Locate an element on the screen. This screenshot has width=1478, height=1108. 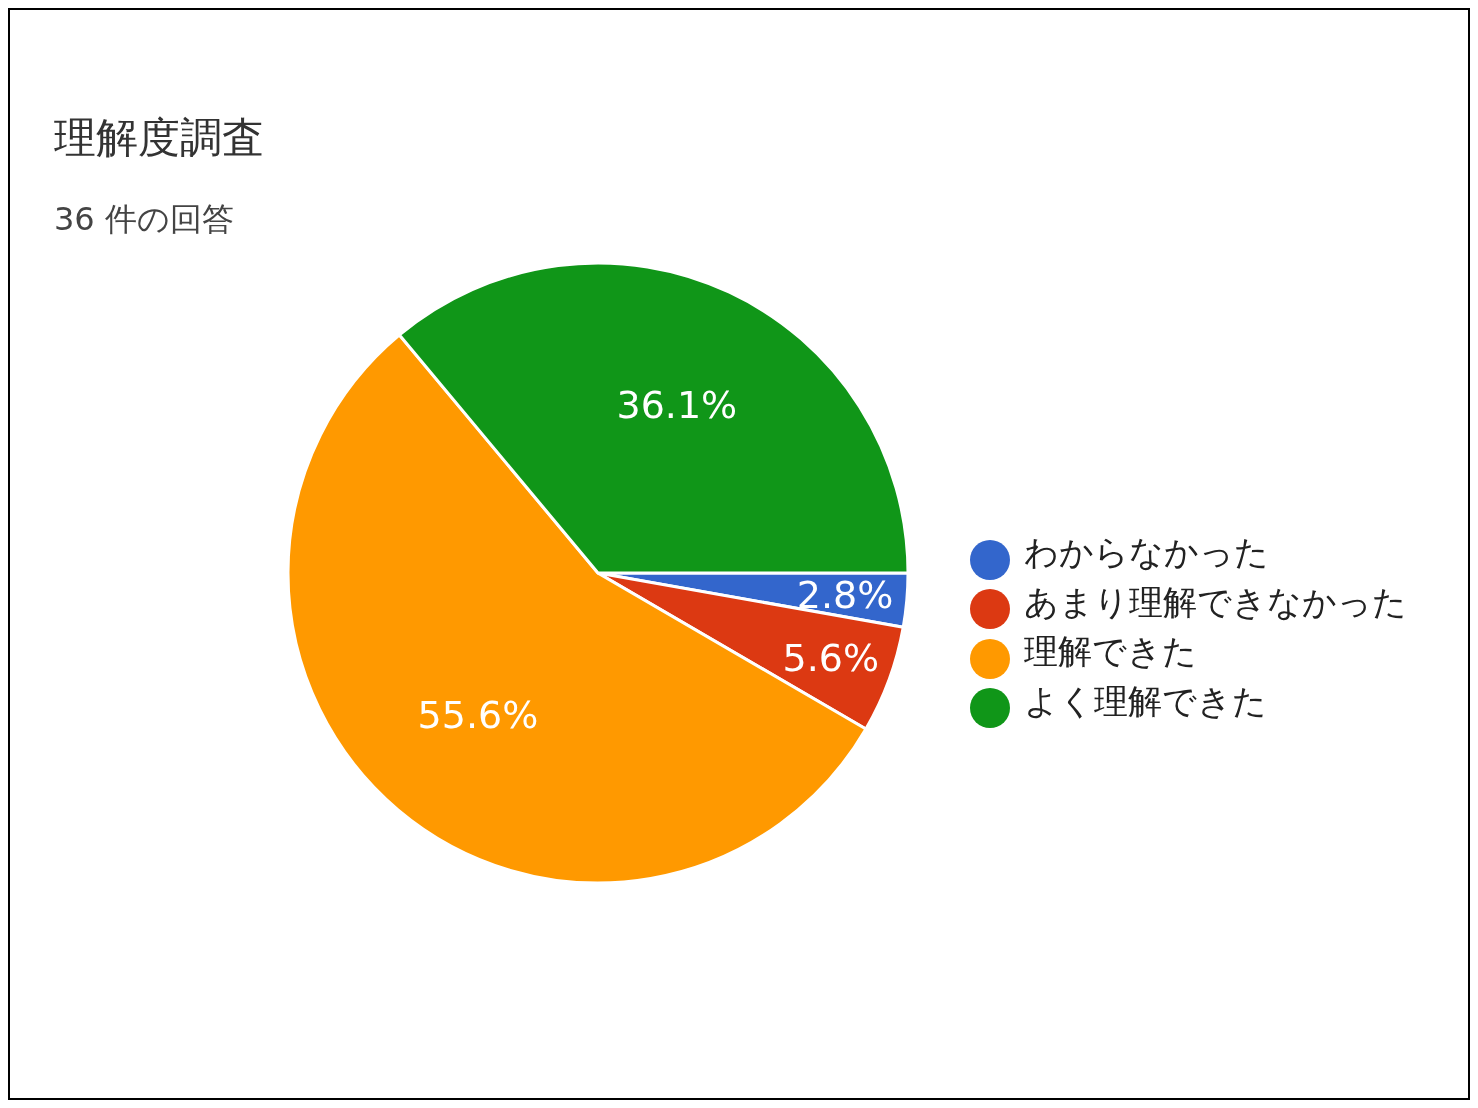
legend-label: わからなかった is located at coordinates (1146, 552).